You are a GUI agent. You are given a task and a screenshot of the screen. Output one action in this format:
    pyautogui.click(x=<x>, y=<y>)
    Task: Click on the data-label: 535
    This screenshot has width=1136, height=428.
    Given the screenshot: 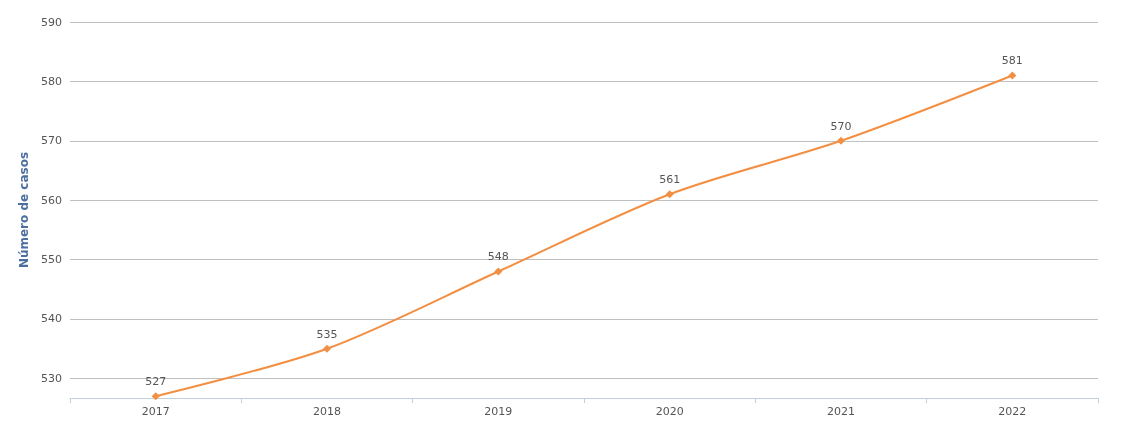 What is the action you would take?
    pyautogui.click(x=327, y=334)
    